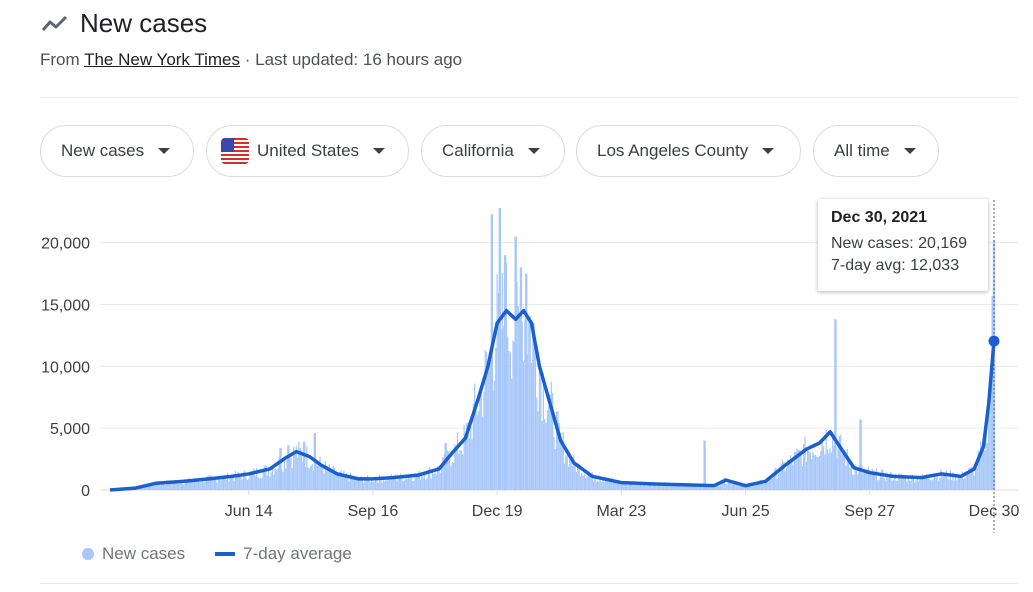 The height and width of the screenshot is (592, 1033). Describe the element at coordinates (54, 23) in the screenshot. I see `trending-line-icon` at that location.